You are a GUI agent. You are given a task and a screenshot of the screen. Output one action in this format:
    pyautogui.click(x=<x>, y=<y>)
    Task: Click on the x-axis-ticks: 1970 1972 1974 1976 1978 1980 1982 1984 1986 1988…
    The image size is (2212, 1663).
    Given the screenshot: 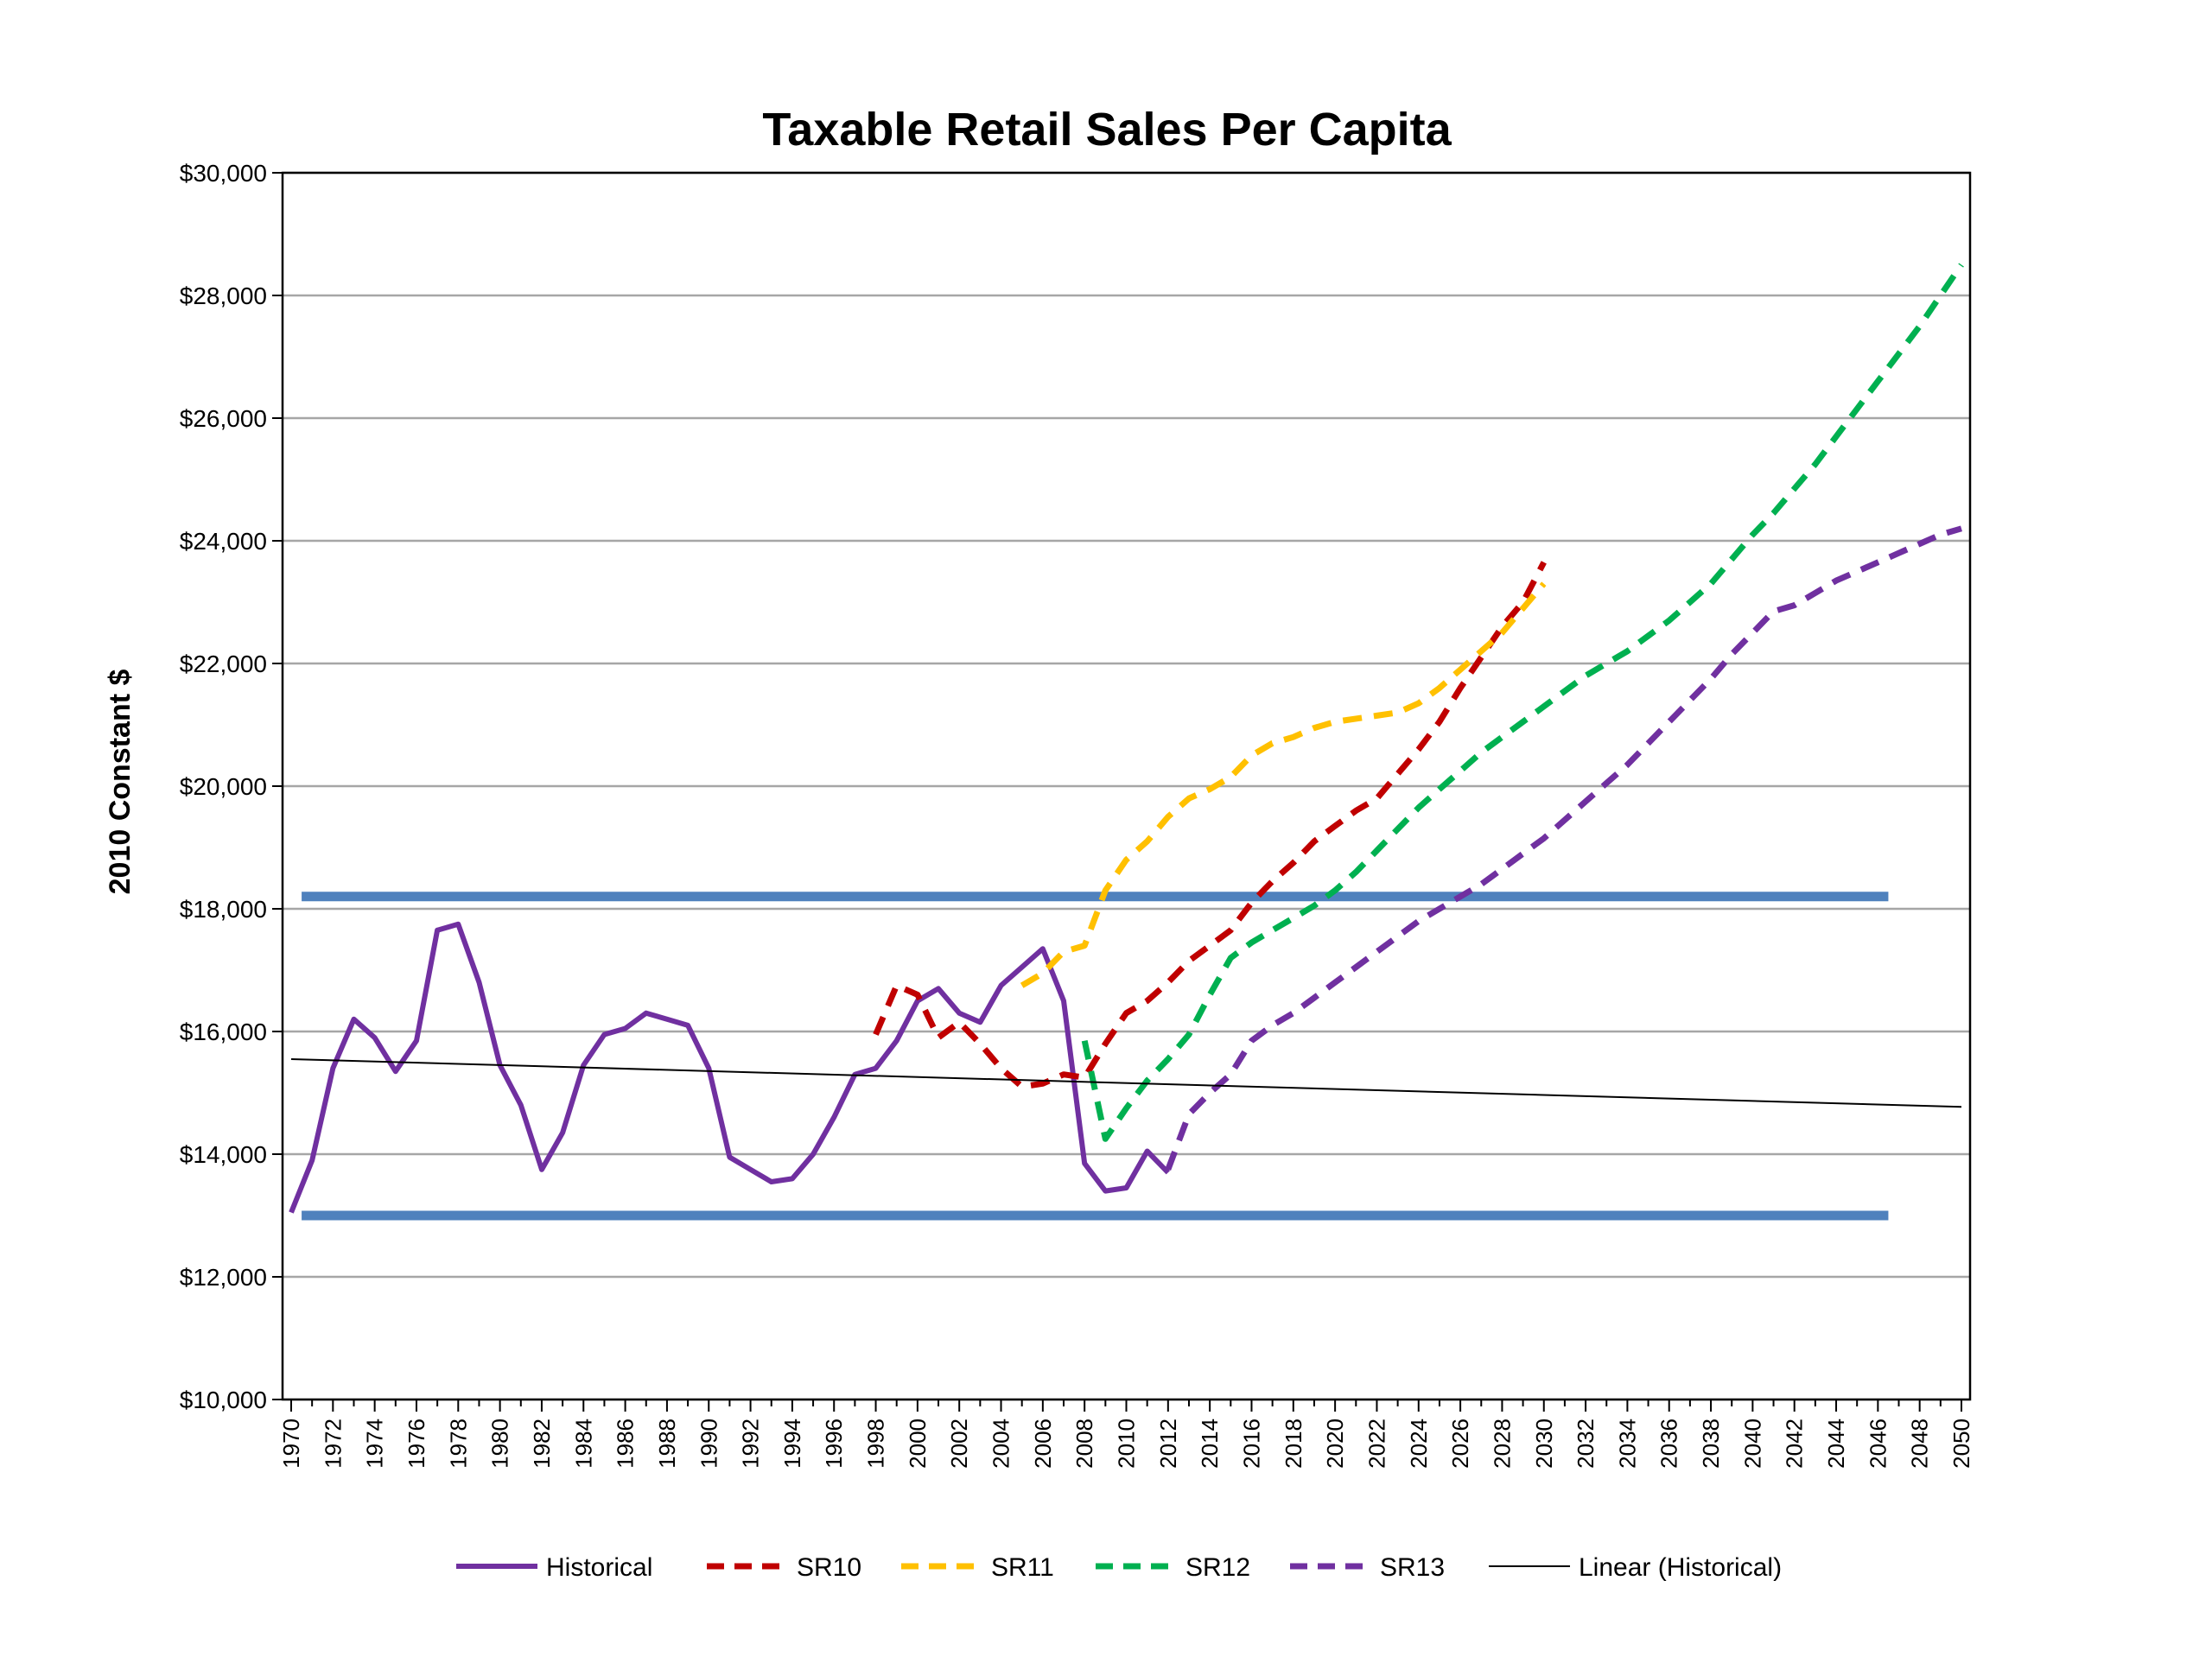 What is the action you would take?
    pyautogui.click(x=1126, y=1435)
    